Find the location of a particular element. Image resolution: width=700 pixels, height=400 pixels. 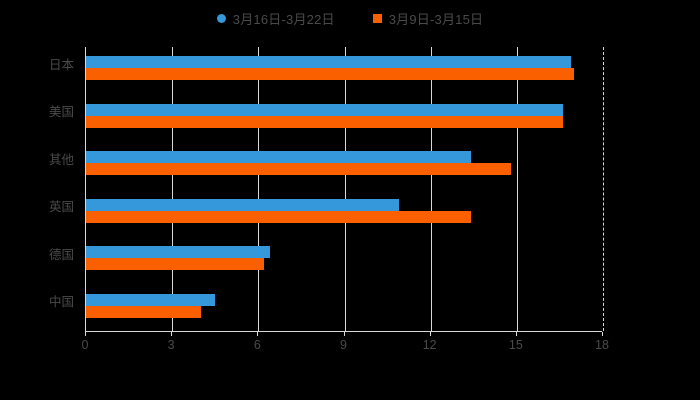

legend-label-series-a: 3月16日-3月22日 is located at coordinates (283, 19).